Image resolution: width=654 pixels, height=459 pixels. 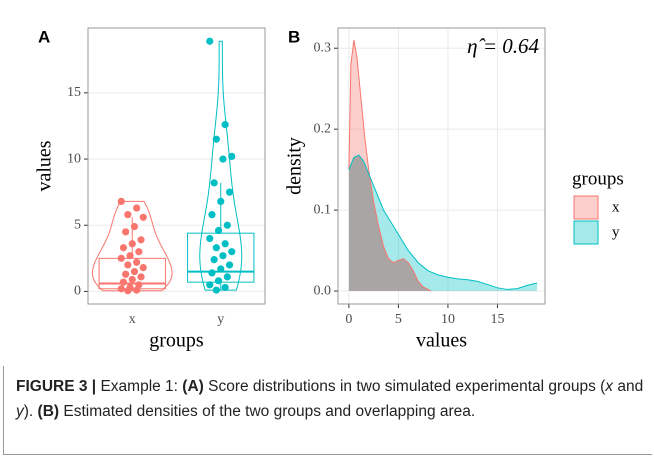 I want to click on x-axis-title: groups, so click(x=176, y=341).